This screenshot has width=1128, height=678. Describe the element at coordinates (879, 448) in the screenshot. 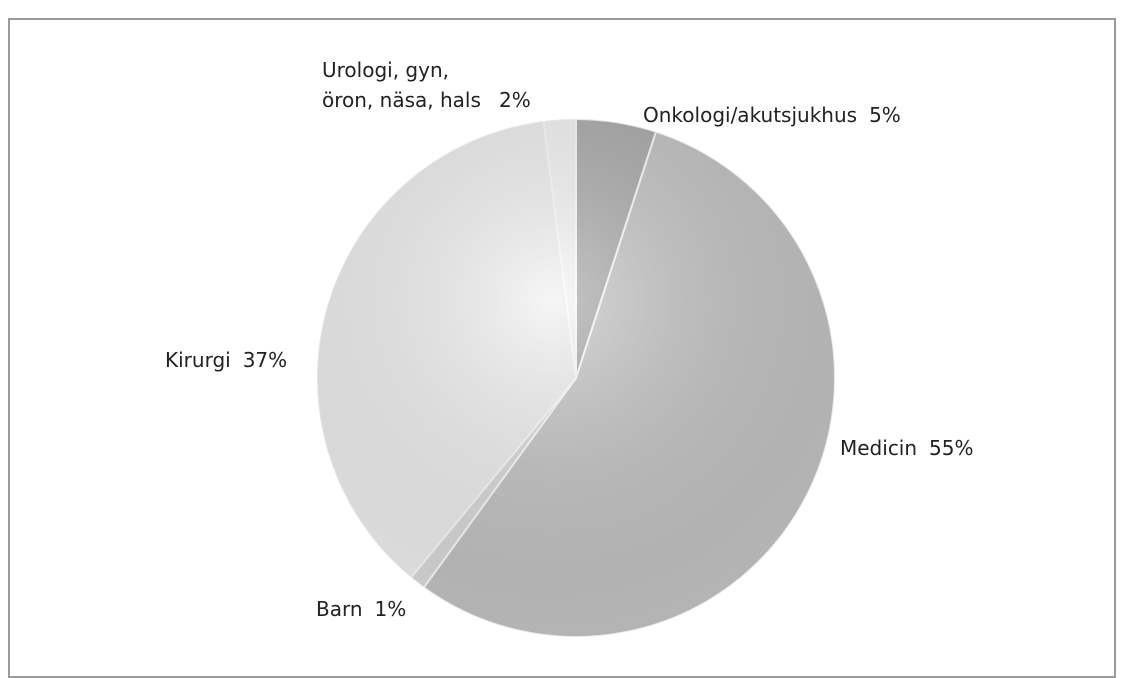

I see `category-label: Medicin` at that location.